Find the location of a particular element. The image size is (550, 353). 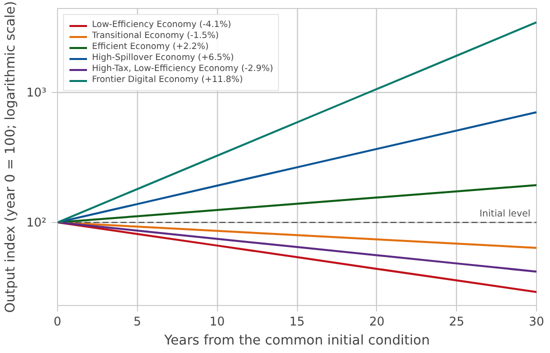

legend-label: High-Spillover Economy (+6.5%) is located at coordinates (163, 58).